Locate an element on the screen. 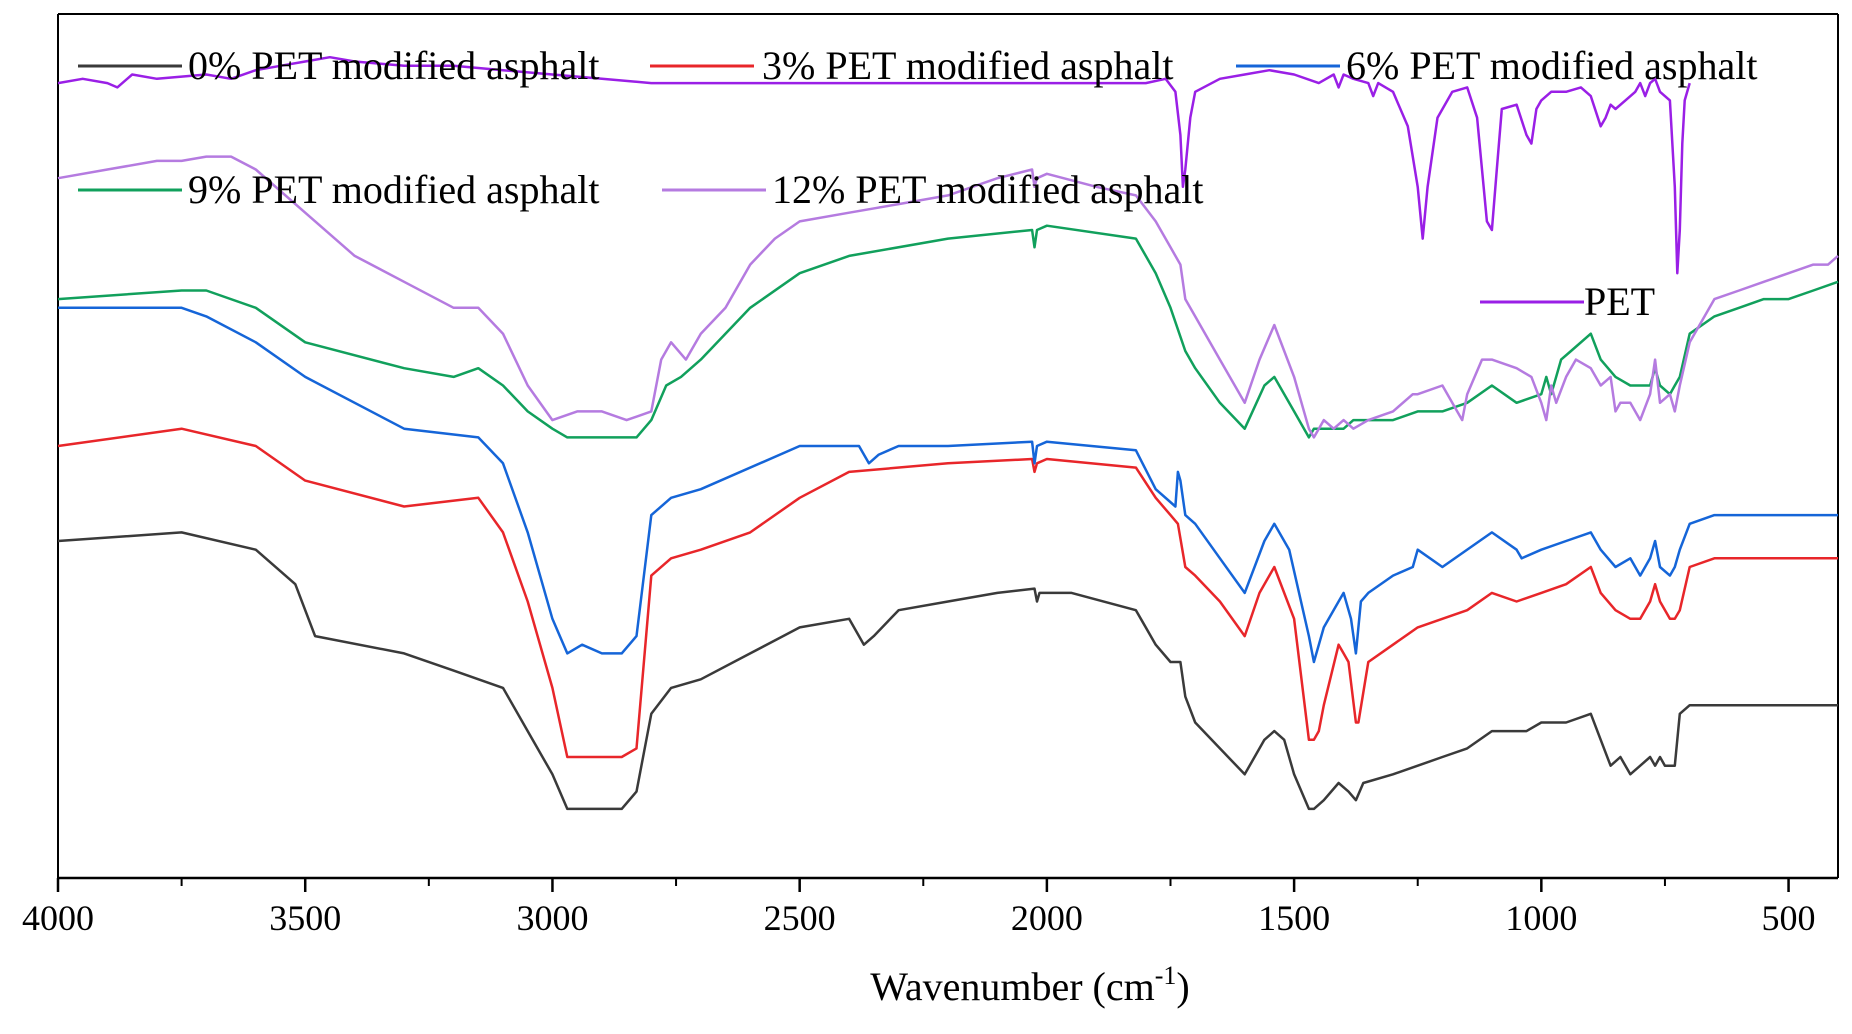 This screenshot has width=1852, height=1034. legend-label-pet: PET is located at coordinates (1619, 301).